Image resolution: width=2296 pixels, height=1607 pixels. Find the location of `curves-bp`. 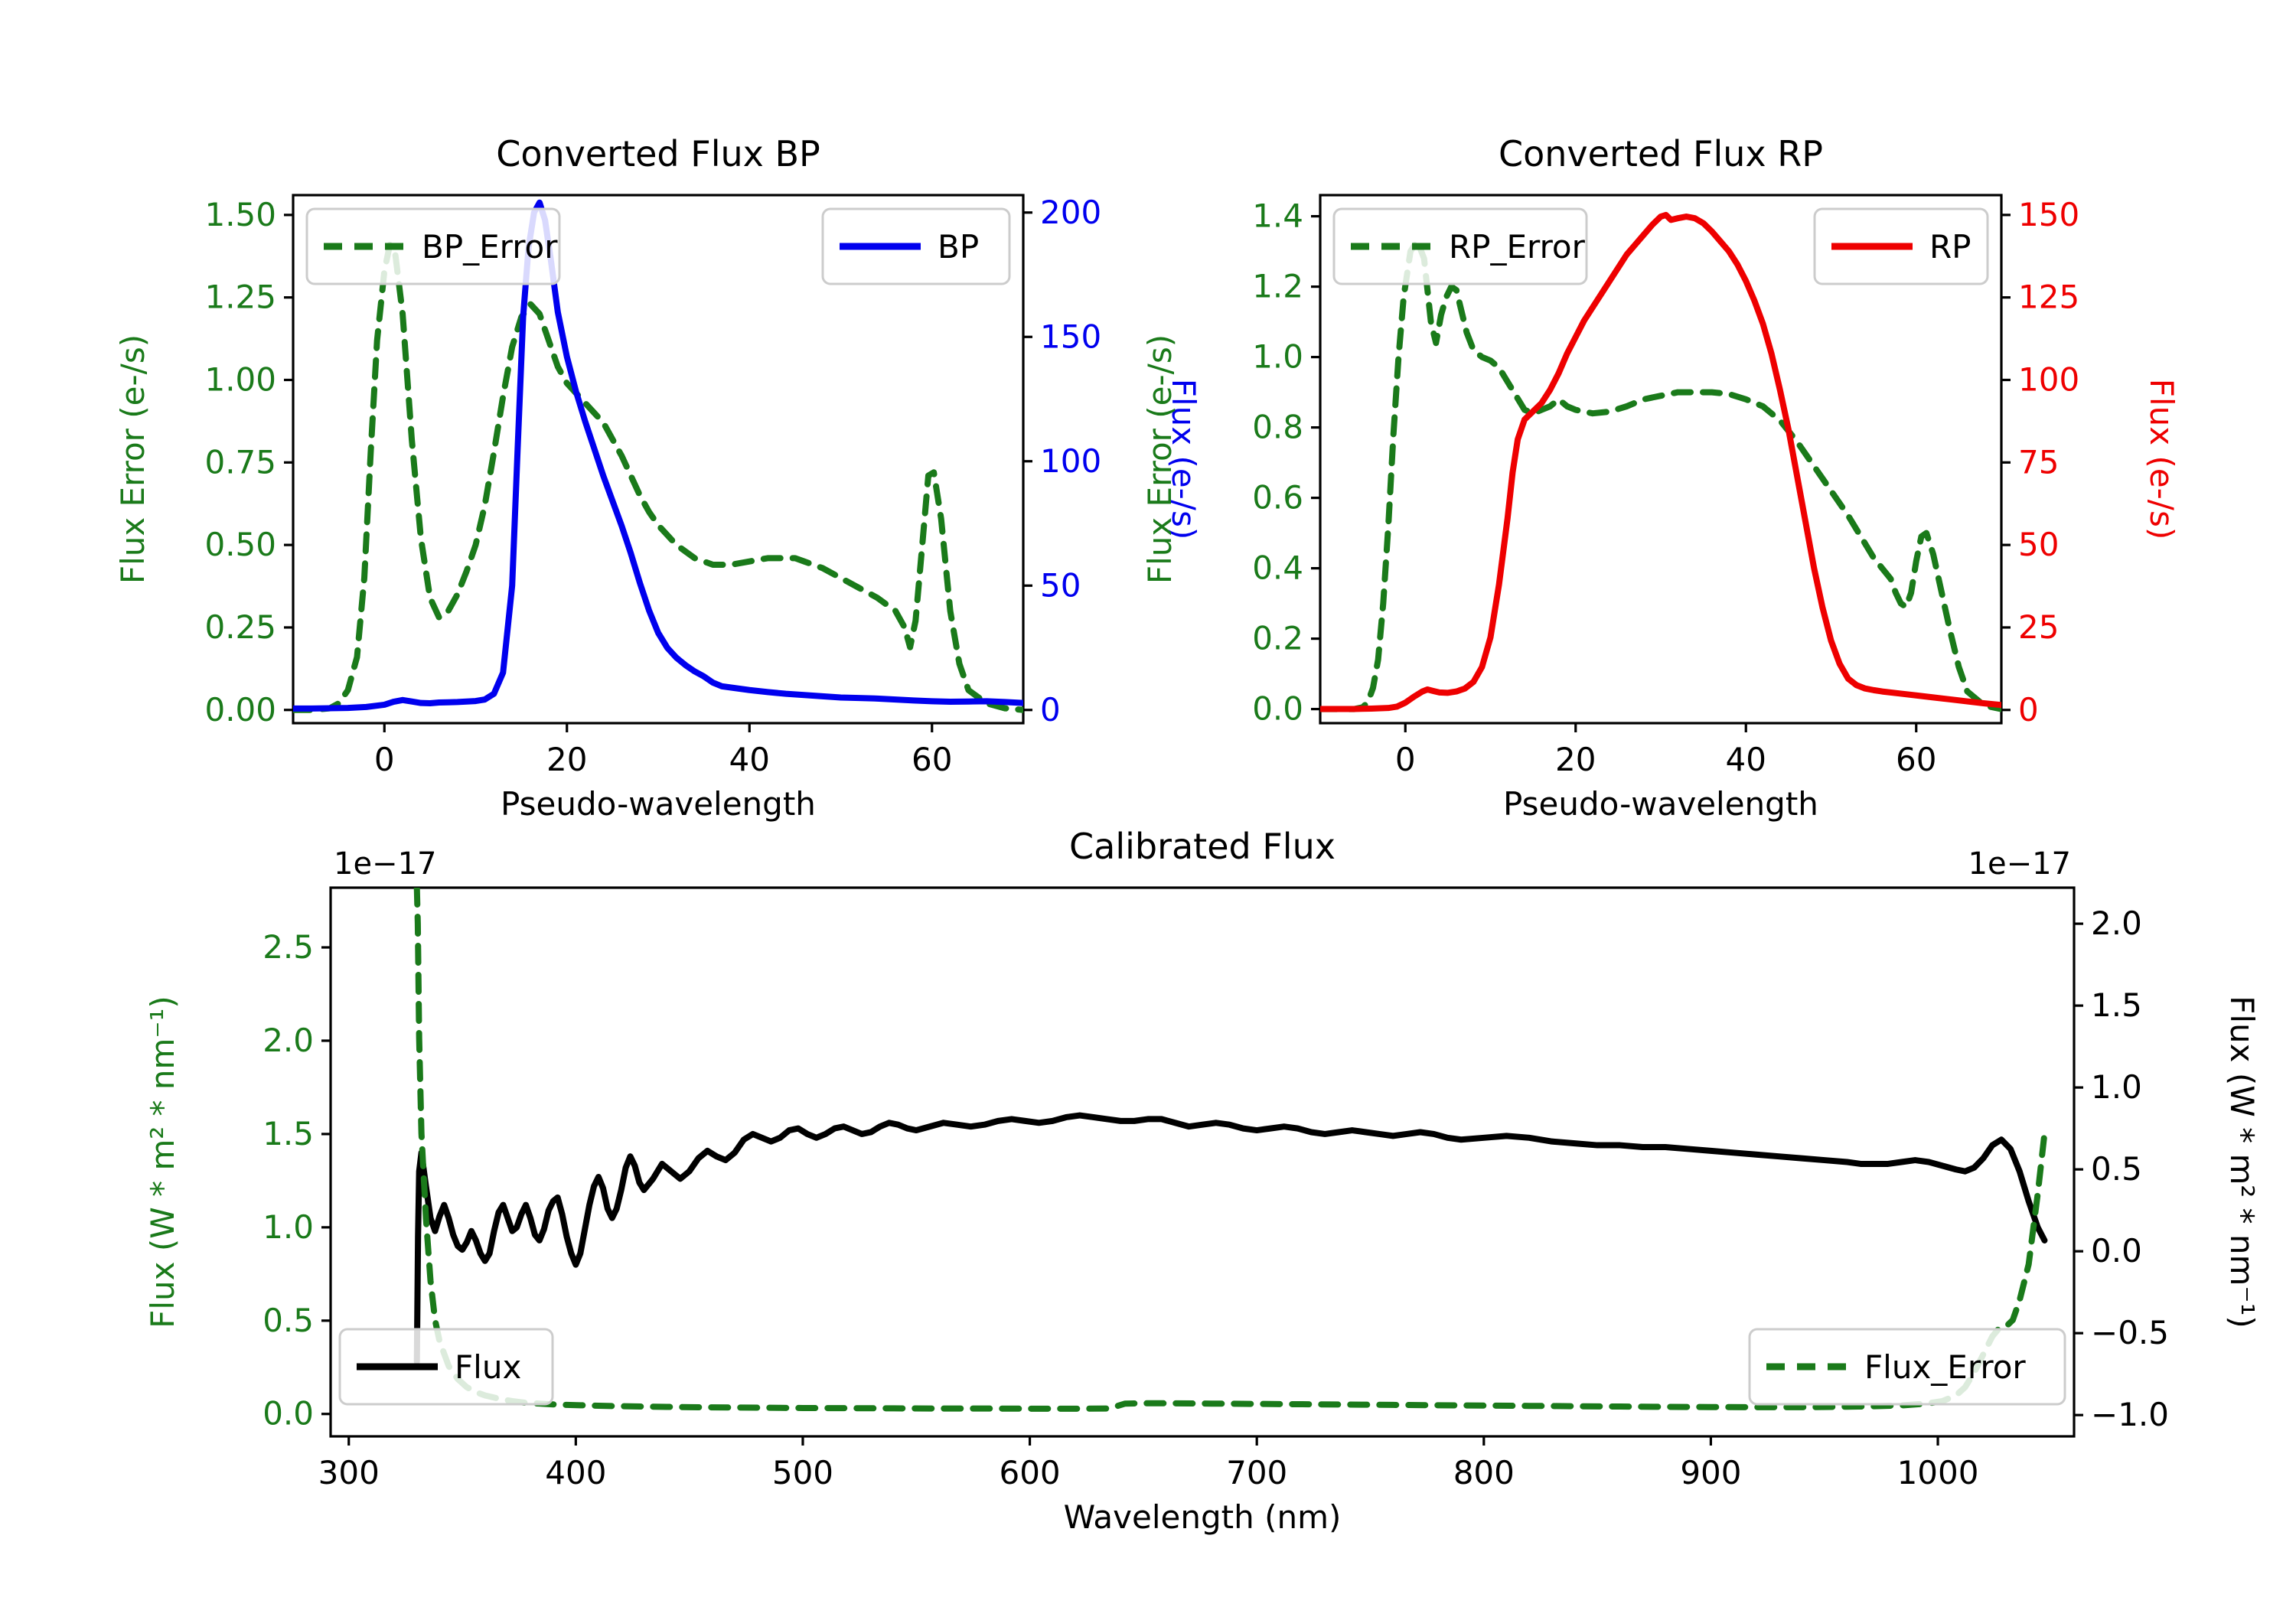

curves-bp is located at coordinates (658, 456).